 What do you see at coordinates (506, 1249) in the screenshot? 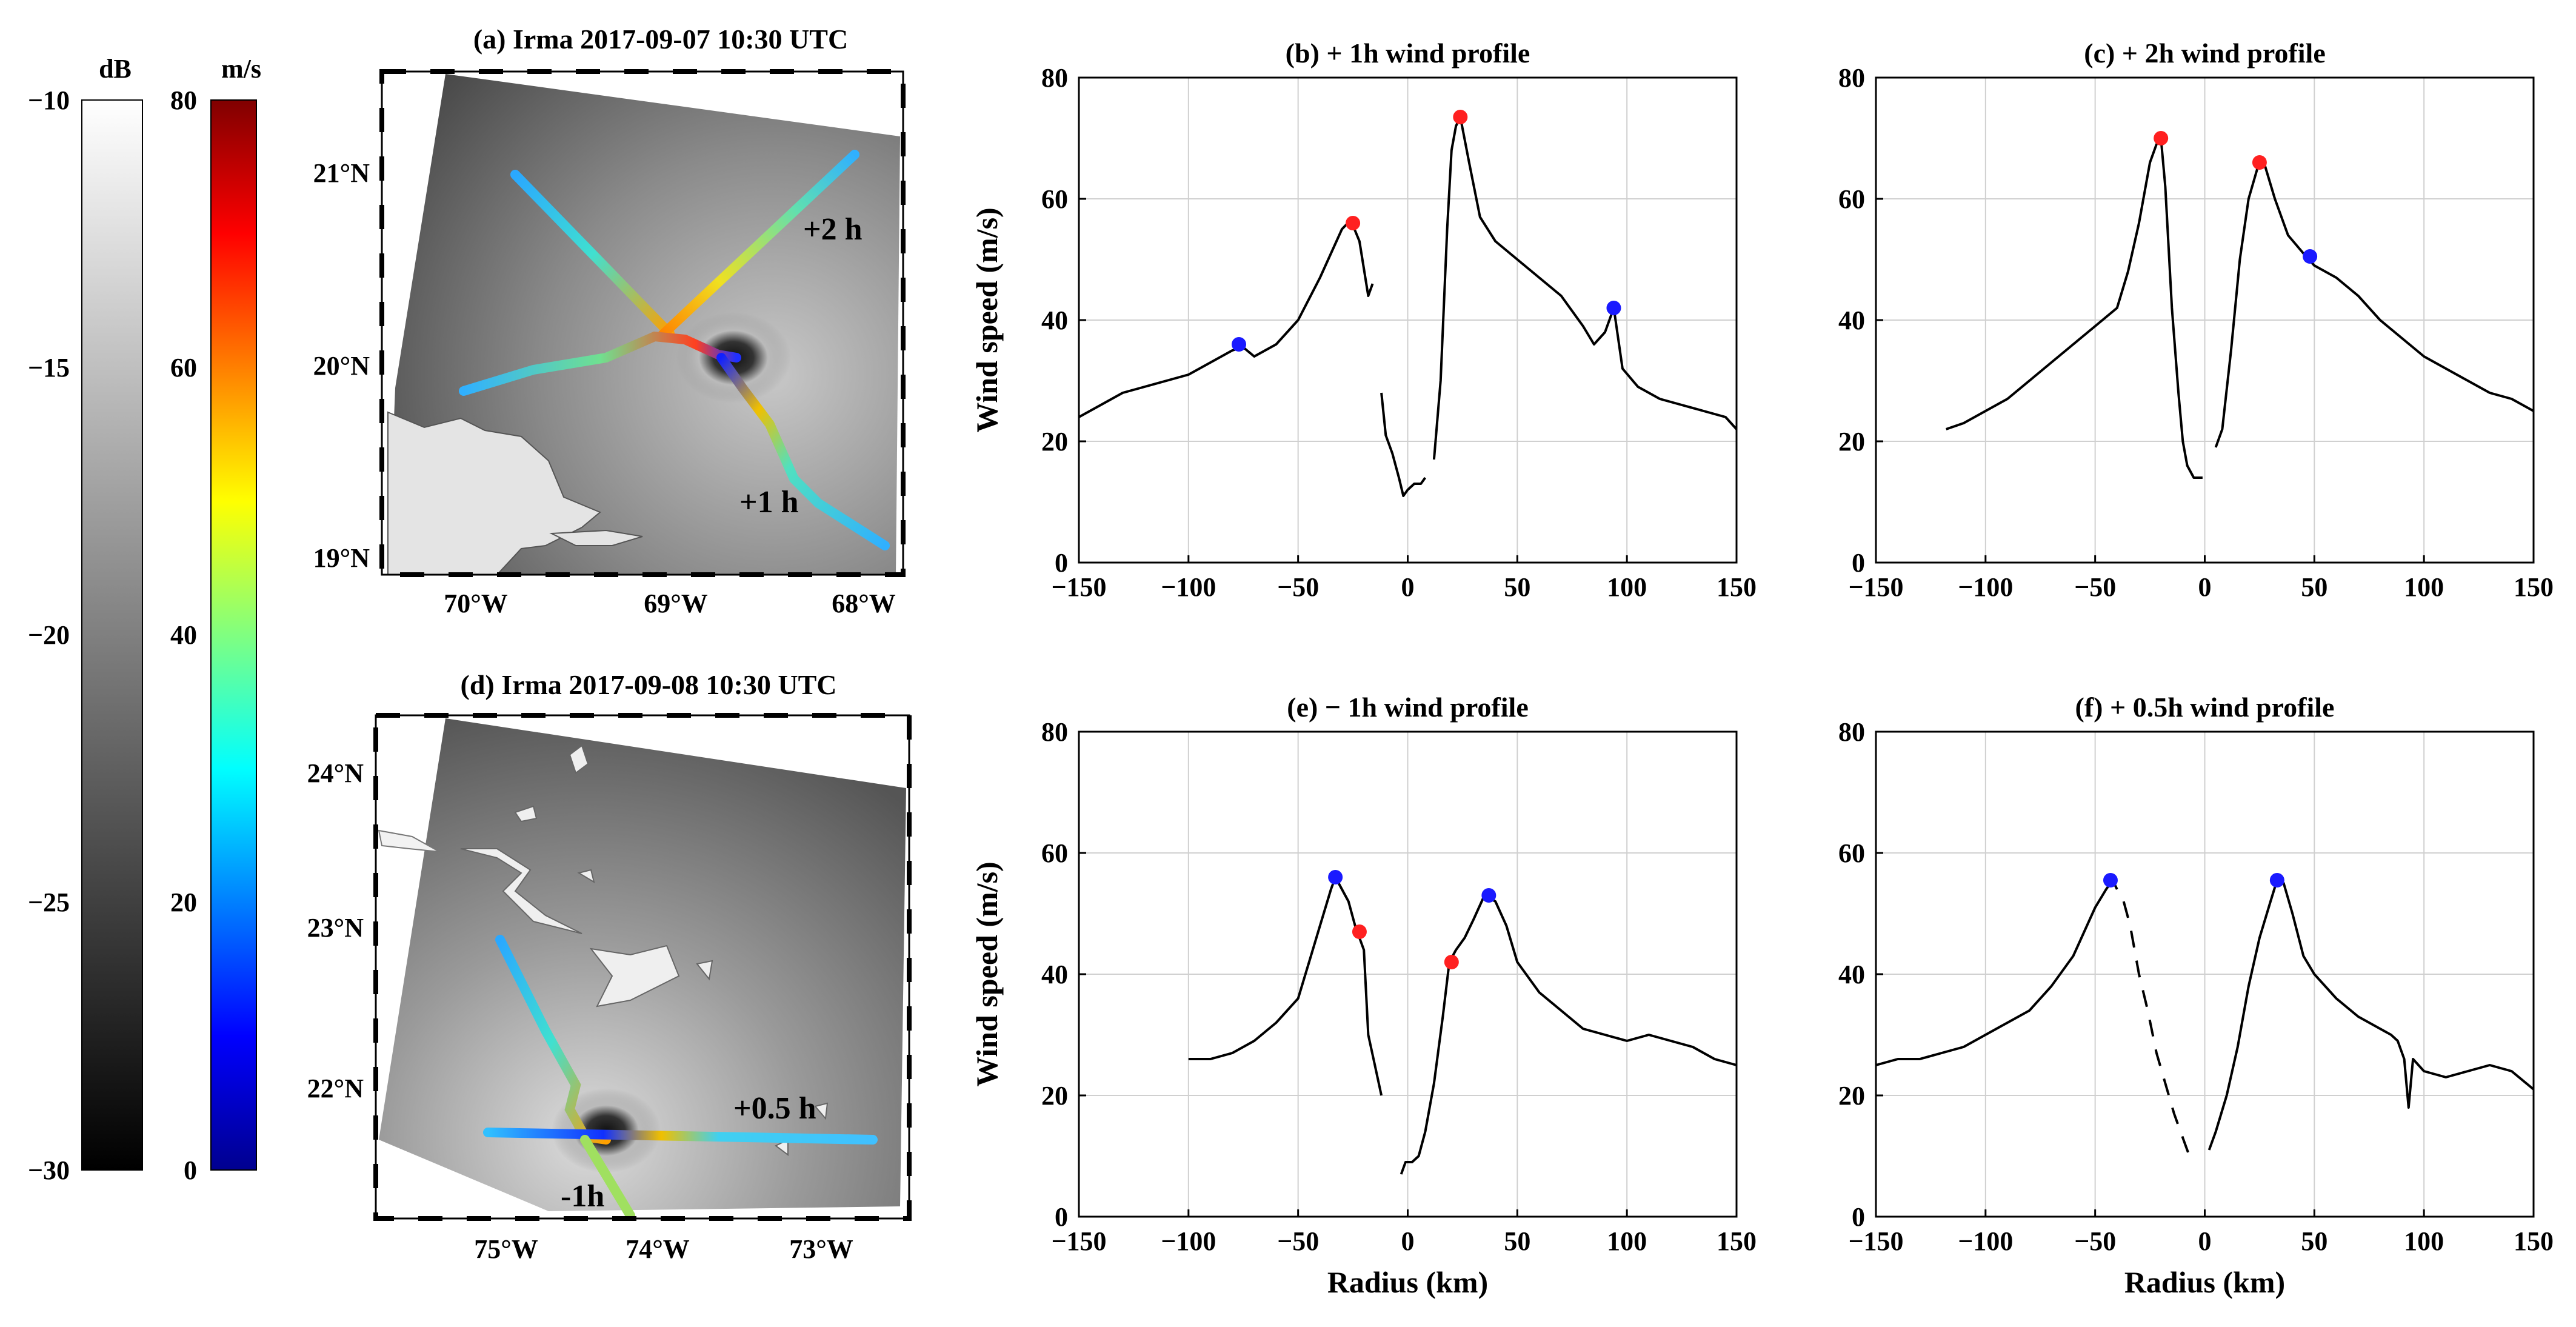
I see `lon-label: 75°W` at bounding box center [506, 1249].